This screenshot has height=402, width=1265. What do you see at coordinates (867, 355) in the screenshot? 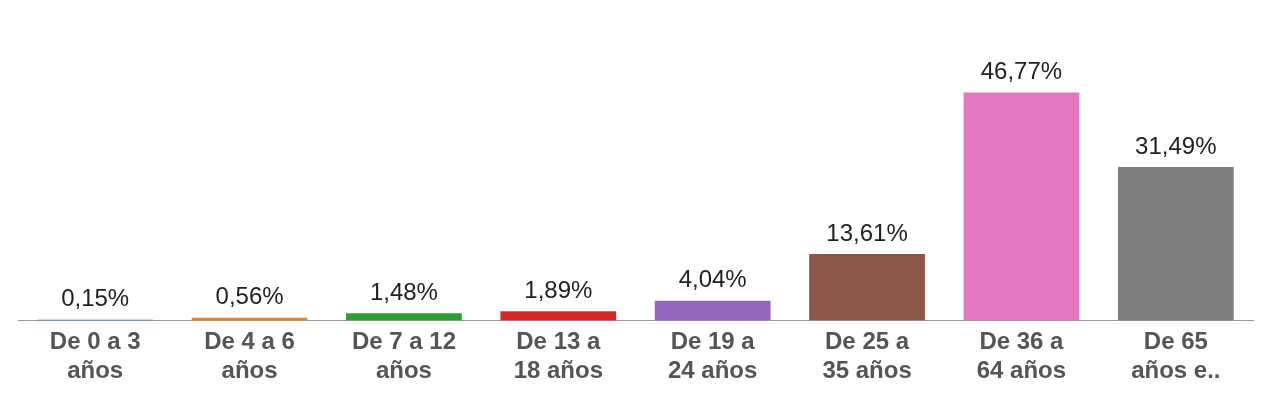
I see `x-tick-label: De 25 a 35 años` at bounding box center [867, 355].